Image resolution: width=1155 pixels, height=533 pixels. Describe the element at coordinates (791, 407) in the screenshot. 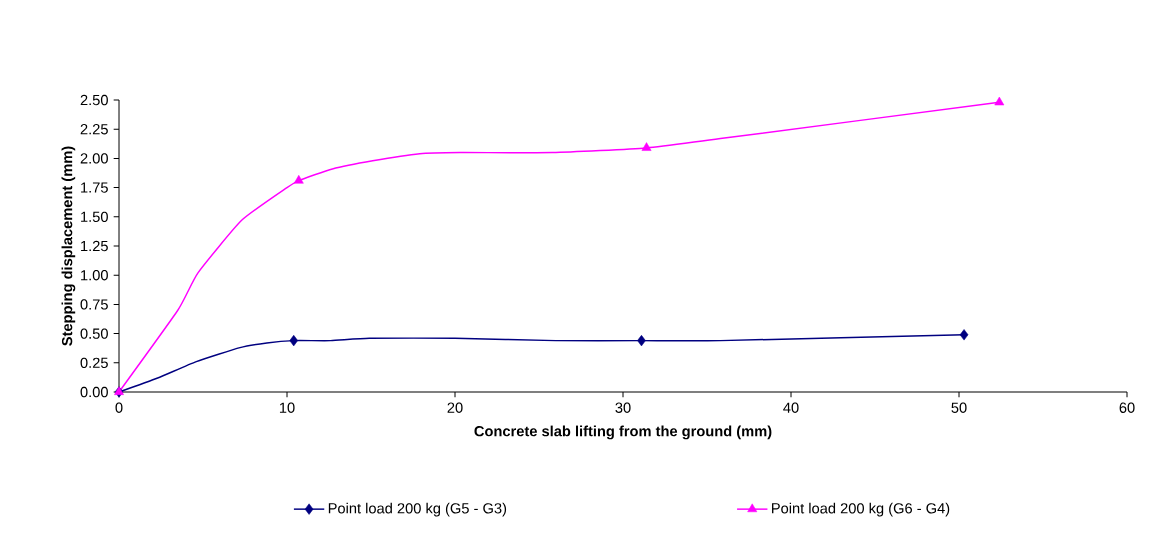

I see `x-tick-label: 40` at that location.